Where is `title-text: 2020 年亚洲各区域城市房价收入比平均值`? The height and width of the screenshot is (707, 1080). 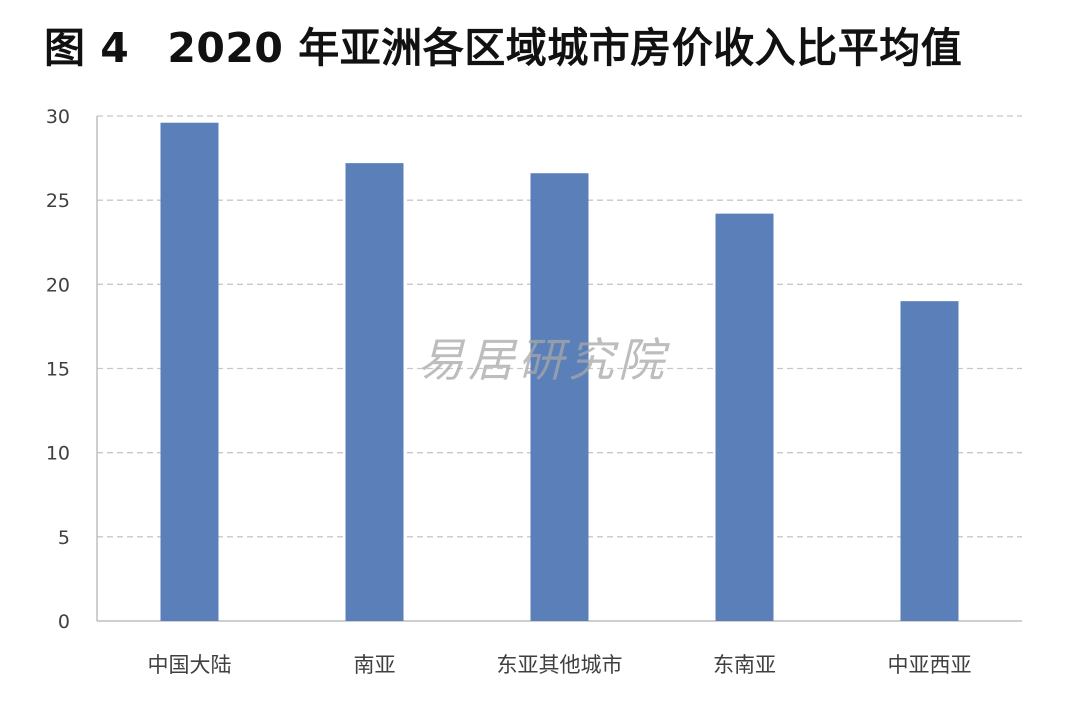 title-text: 2020 年亚洲各区域城市房价收入比平均值 is located at coordinates (565, 48).